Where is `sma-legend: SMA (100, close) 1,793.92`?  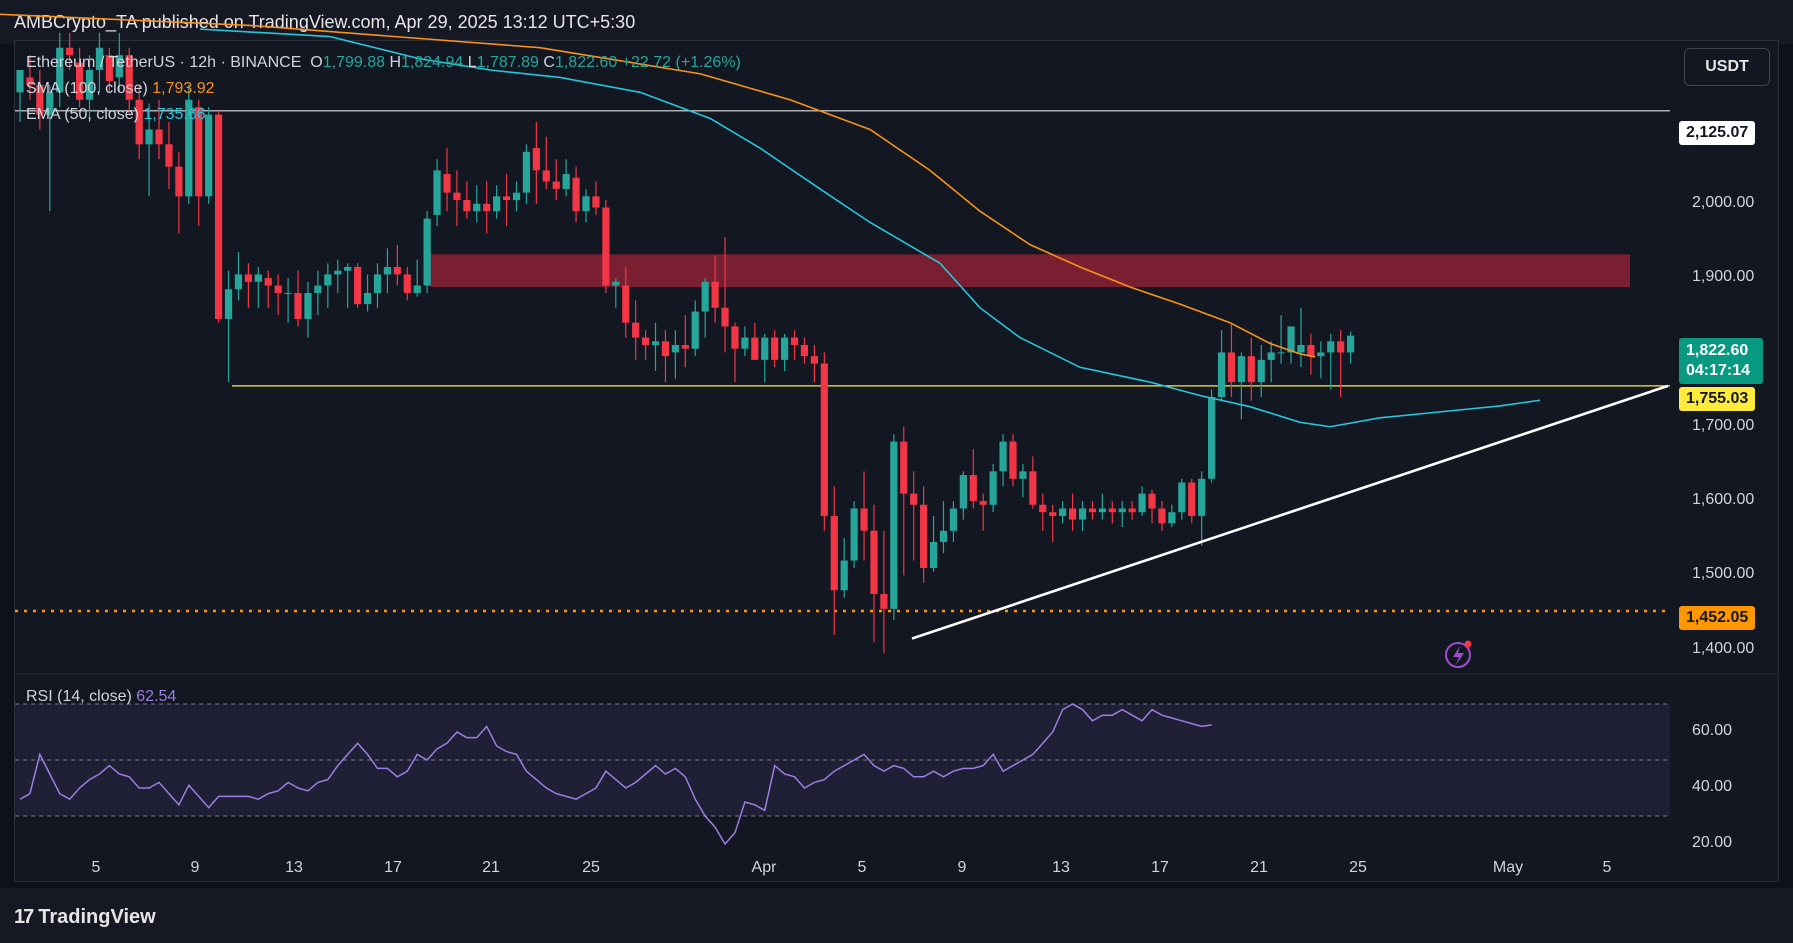
sma-legend: SMA (100, close) 1,793.92 is located at coordinates (120, 89).